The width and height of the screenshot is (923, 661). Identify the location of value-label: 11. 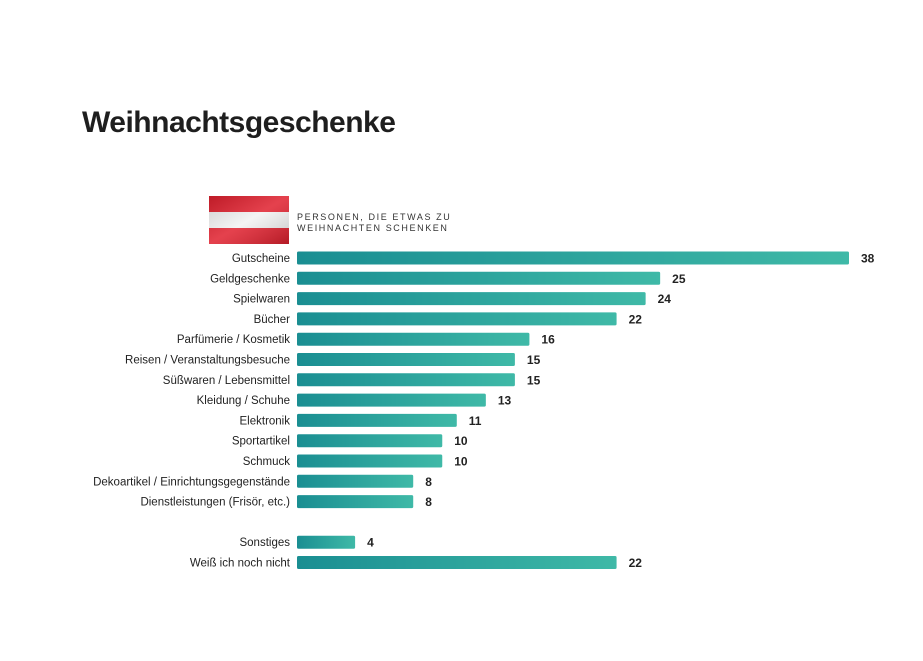
(475, 421).